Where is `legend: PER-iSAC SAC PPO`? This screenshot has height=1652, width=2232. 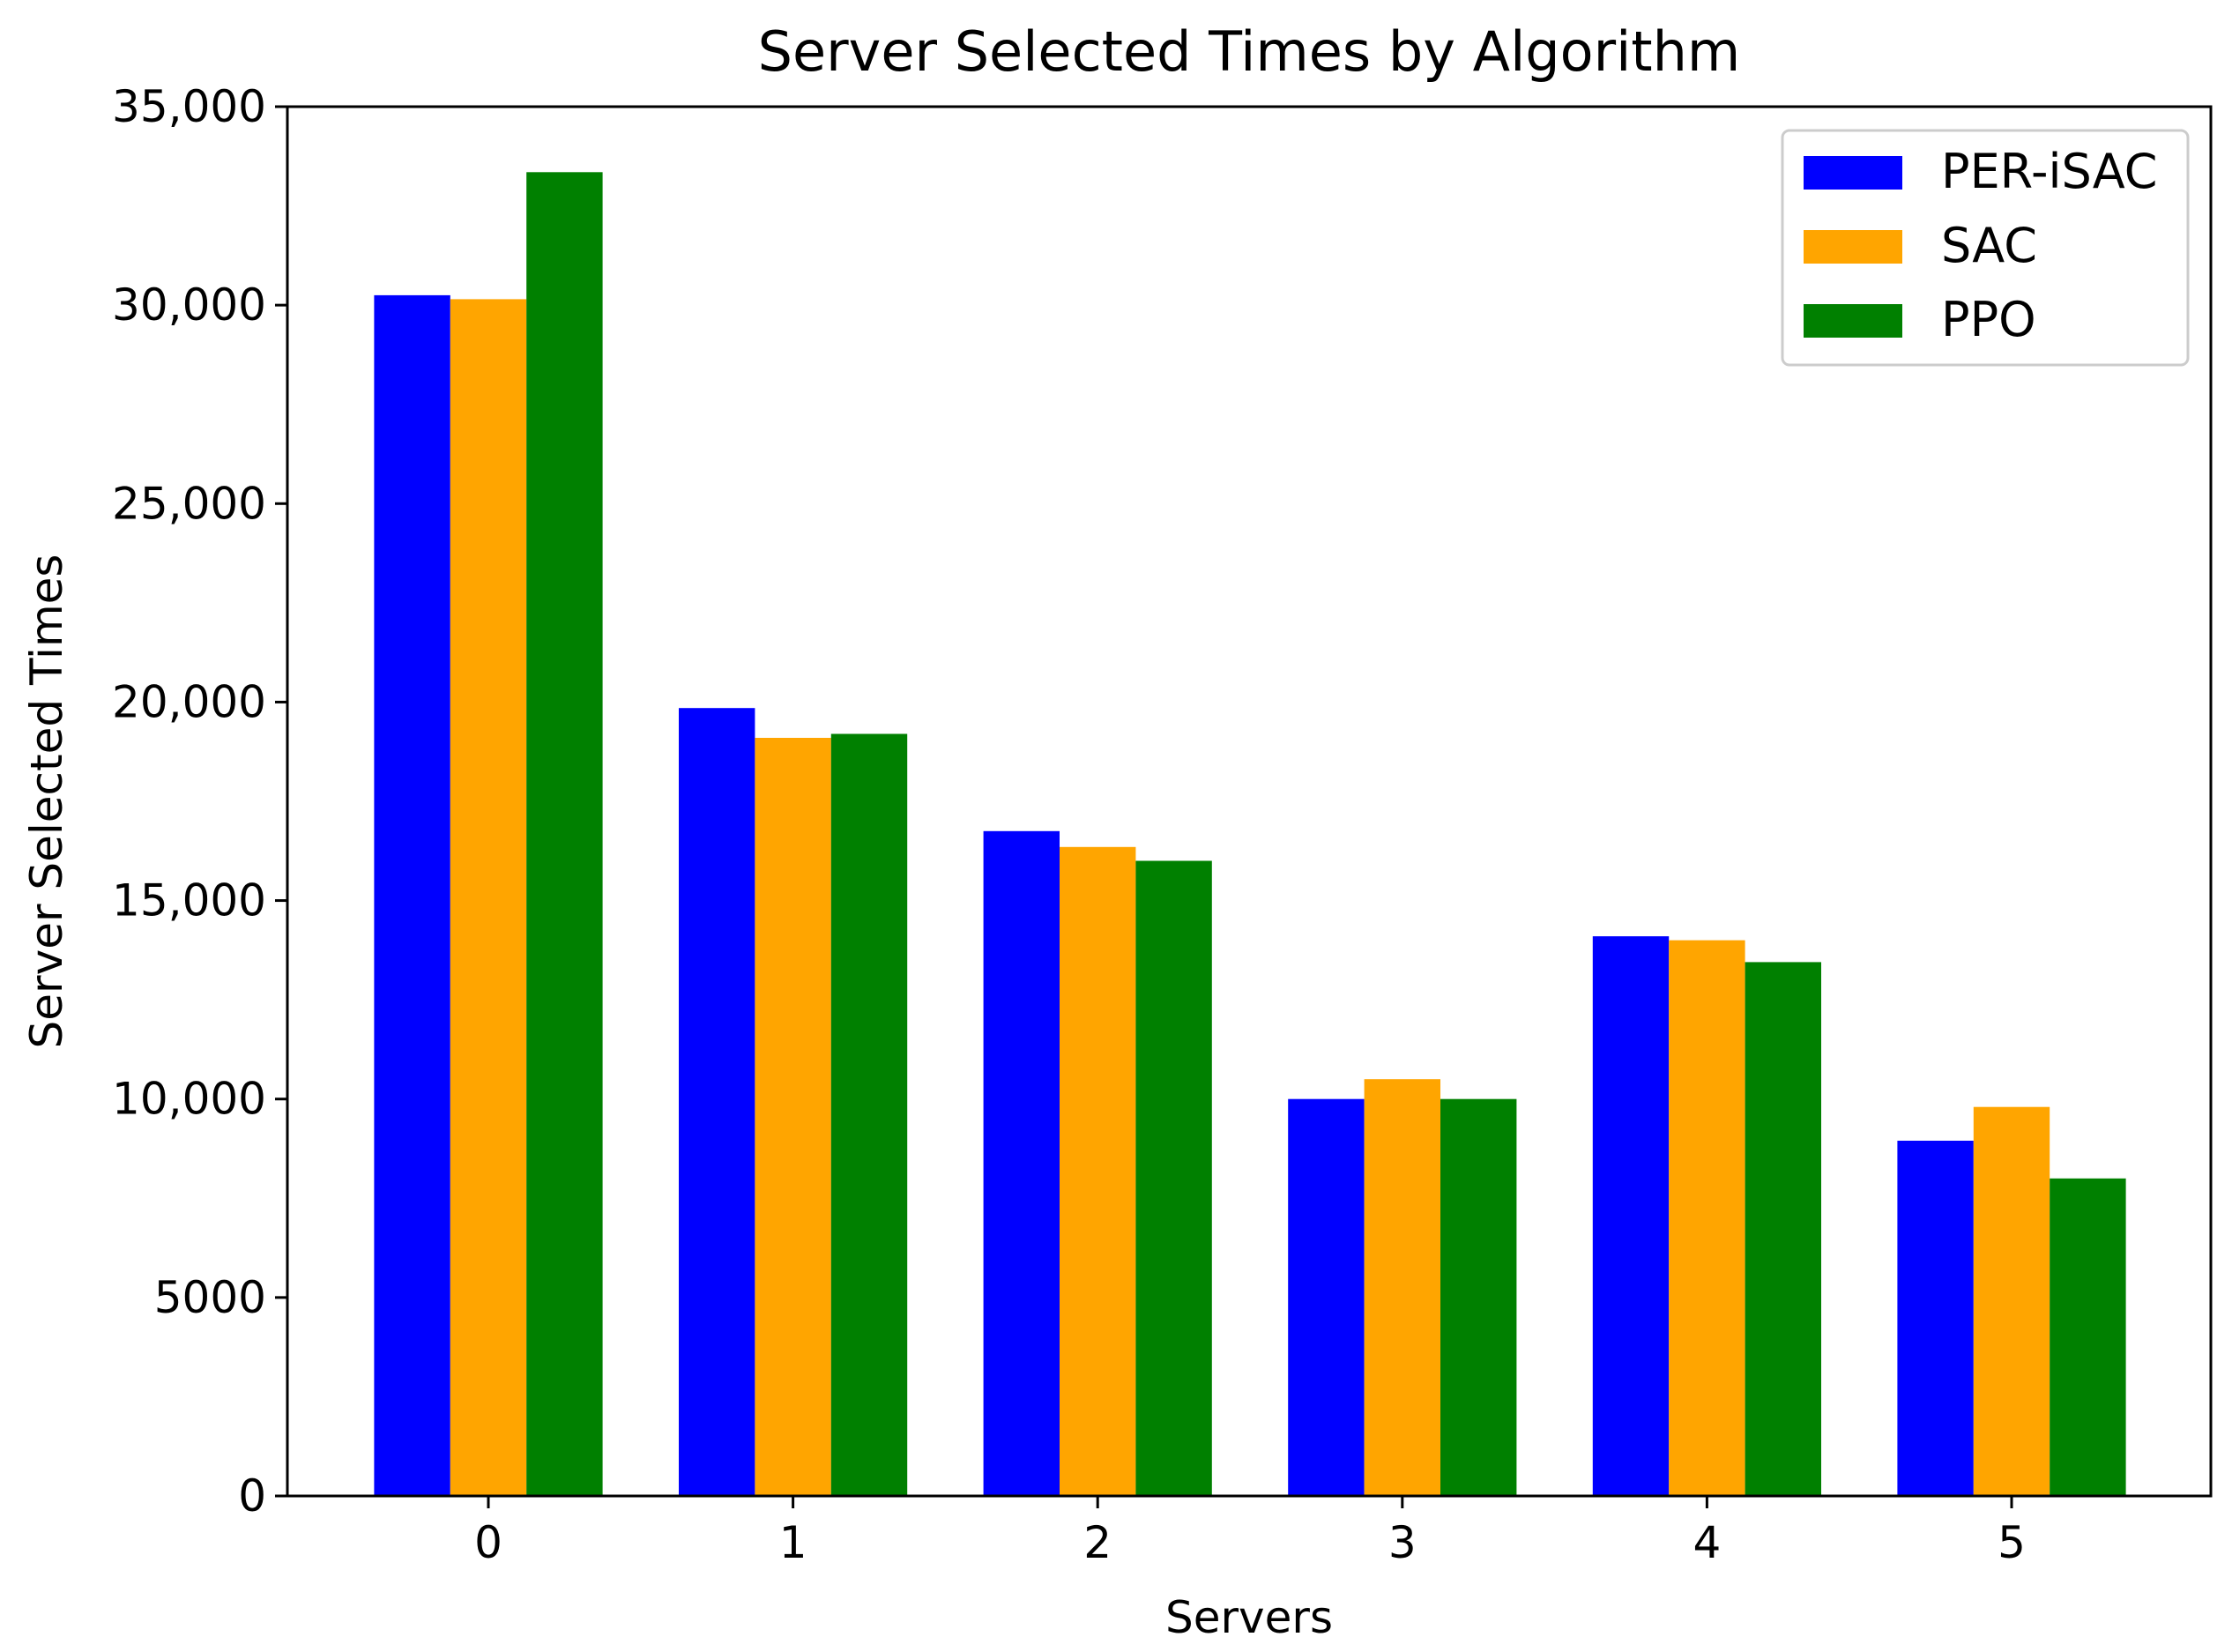 legend: PER-iSAC SAC PPO is located at coordinates (1986, 248).